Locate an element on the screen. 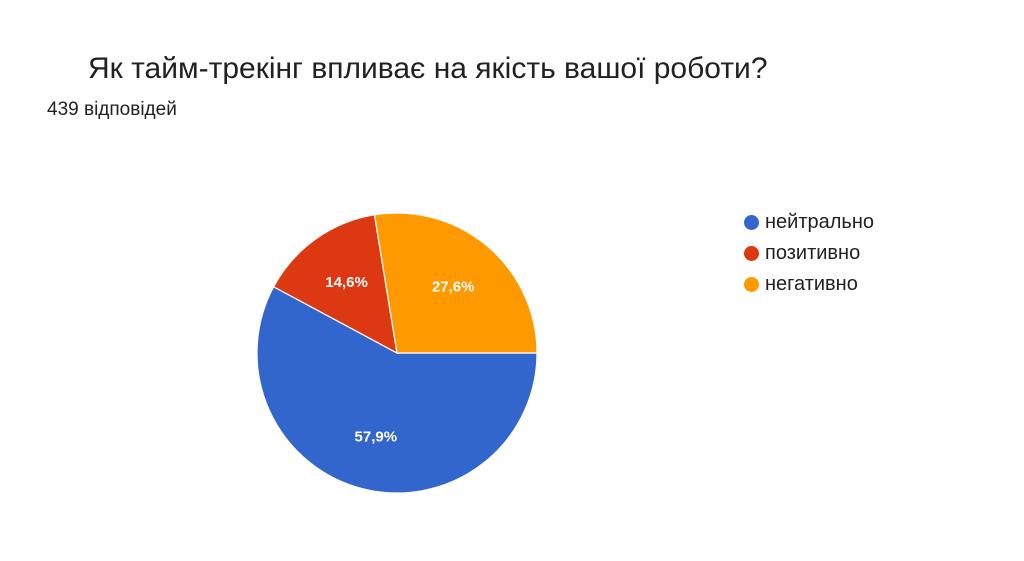  legend-label-neutral: нейтрально is located at coordinates (820, 222).